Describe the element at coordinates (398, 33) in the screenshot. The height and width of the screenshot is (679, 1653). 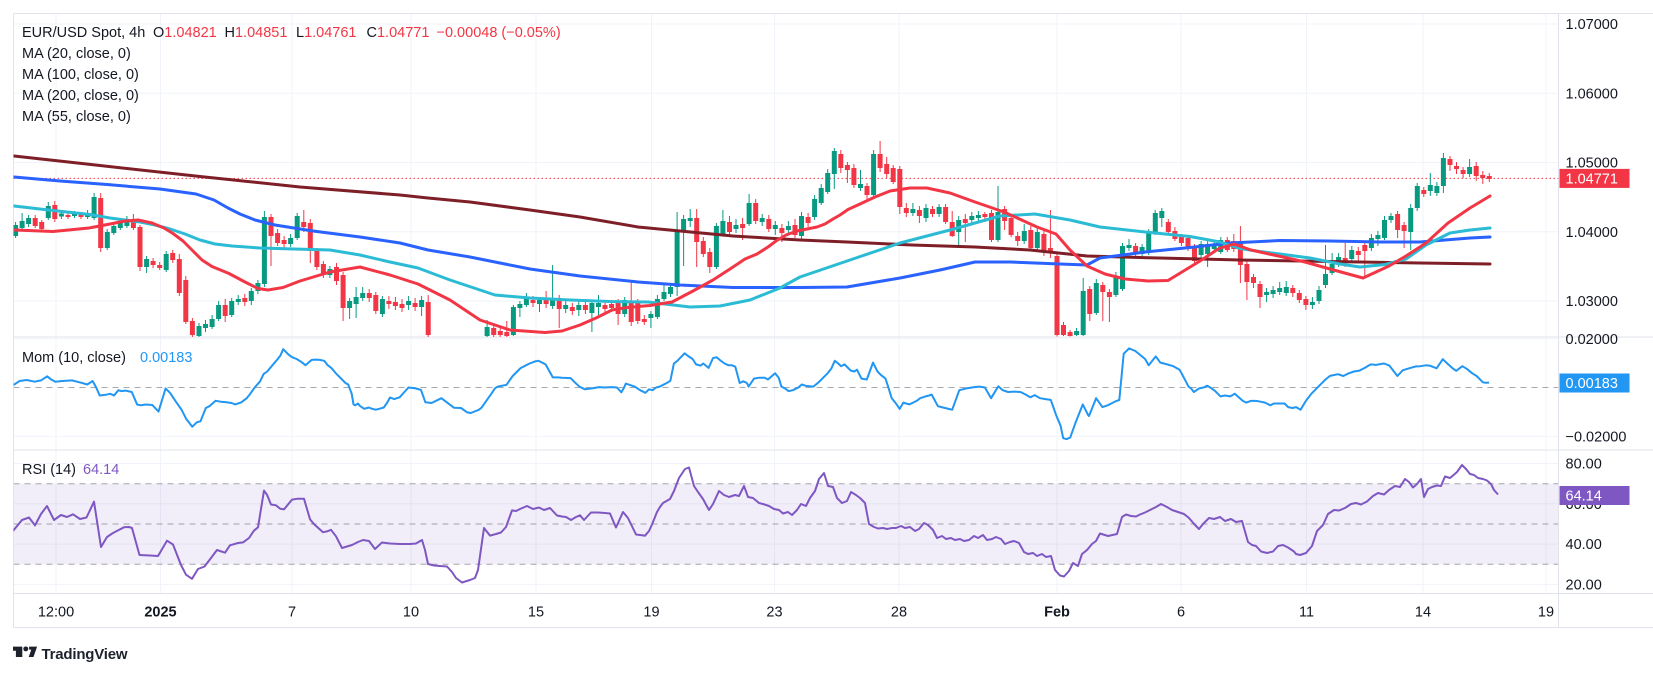
I see `svg-text: C1.04771` at that location.